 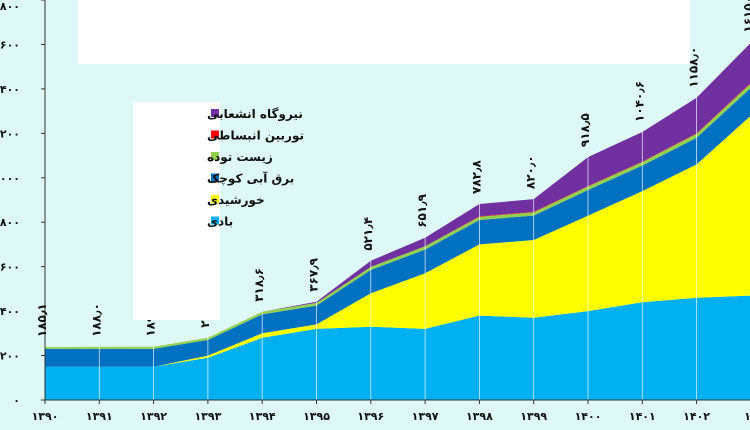 I want to click on total-label: ۱۰۴۰٫۶, so click(x=639, y=101).